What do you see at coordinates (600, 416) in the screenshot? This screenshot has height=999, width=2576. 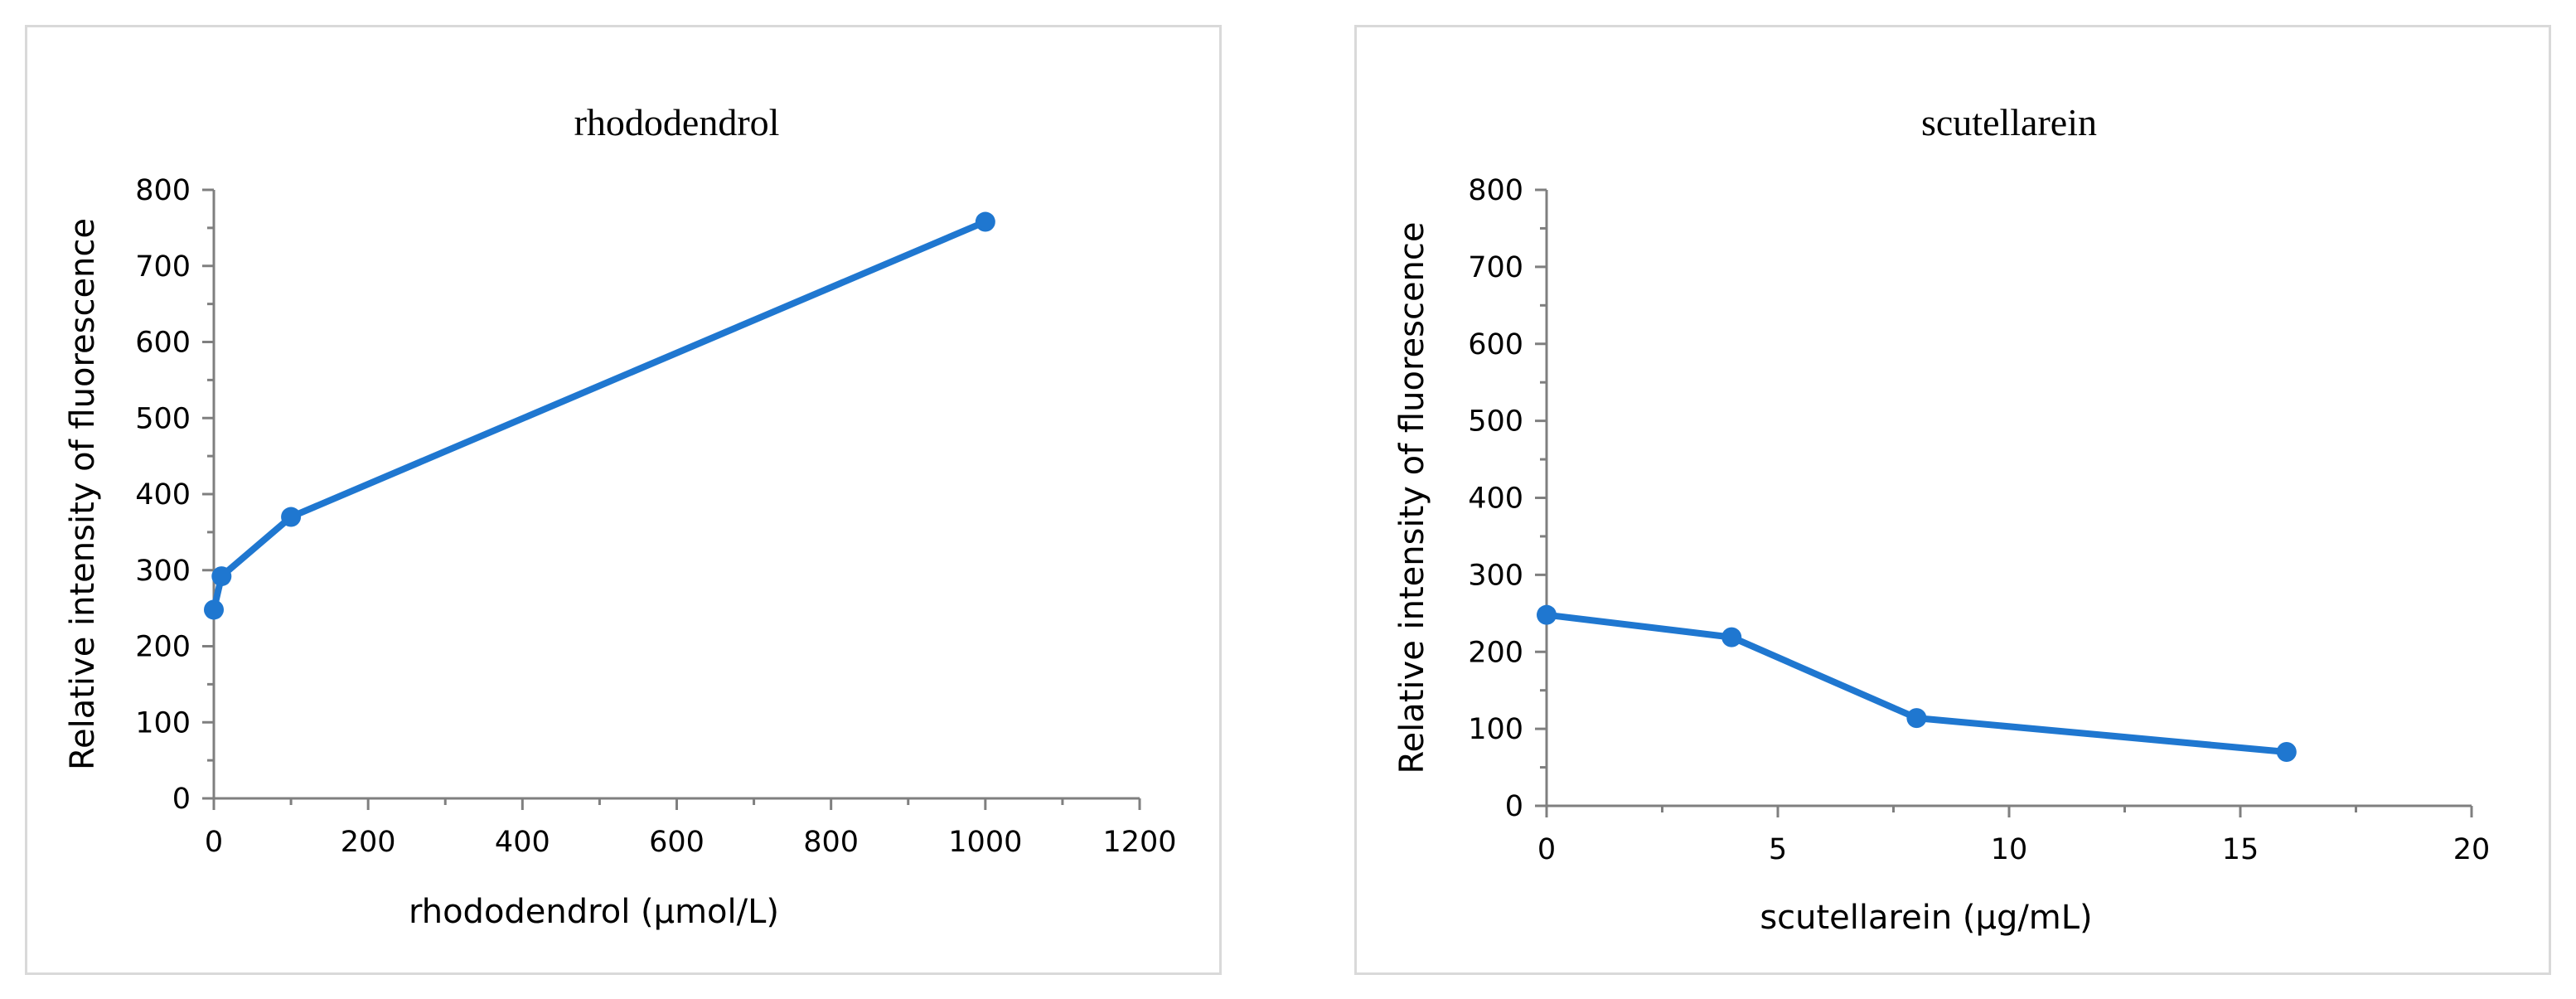 I see `series-line-rhododendrol` at bounding box center [600, 416].